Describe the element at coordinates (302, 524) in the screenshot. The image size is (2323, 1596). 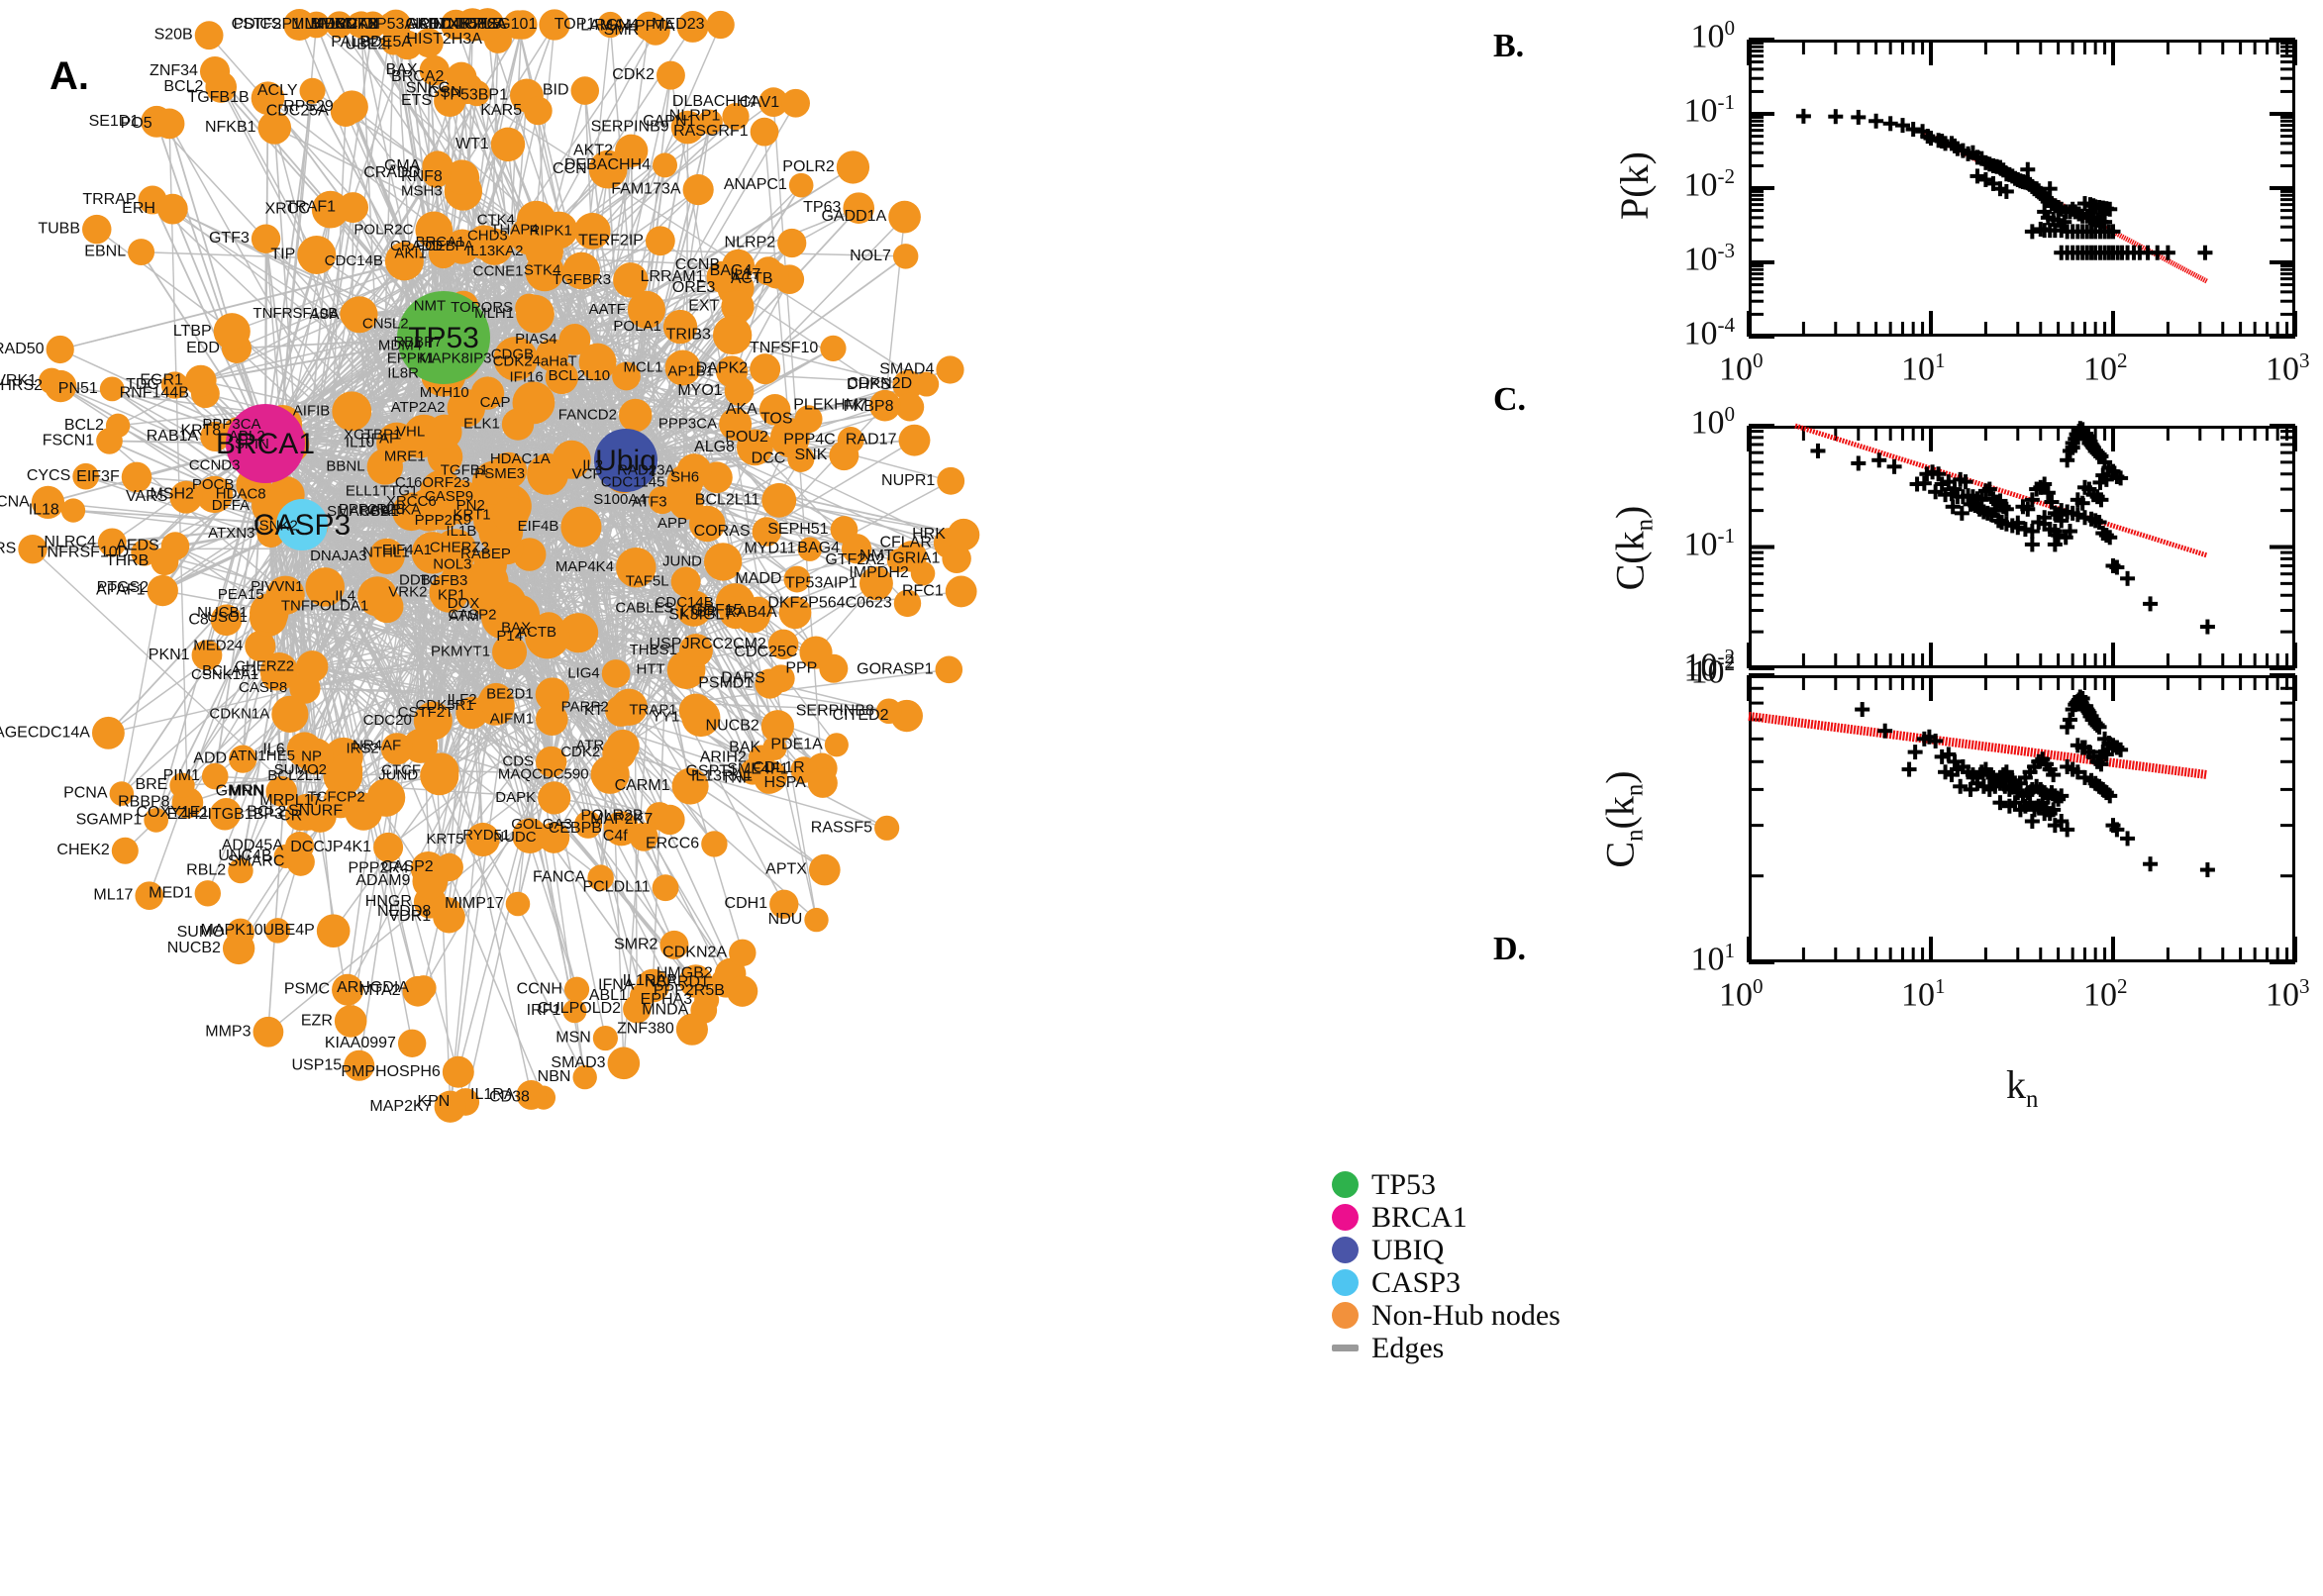
I see `hub-node-casp3` at that location.